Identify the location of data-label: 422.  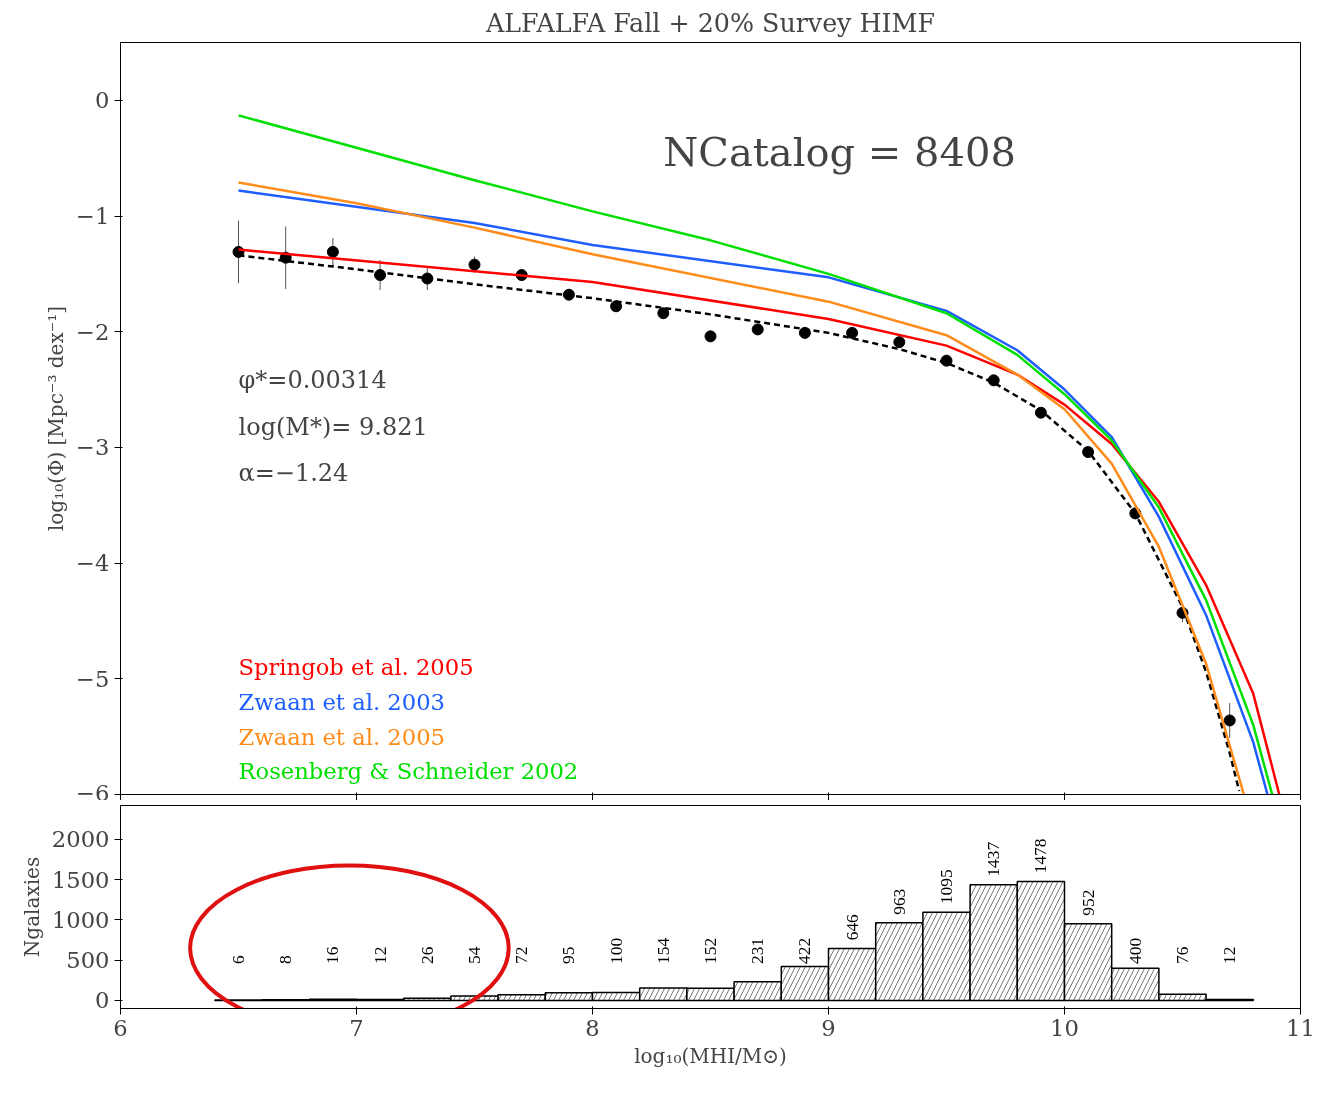
(805, 950).